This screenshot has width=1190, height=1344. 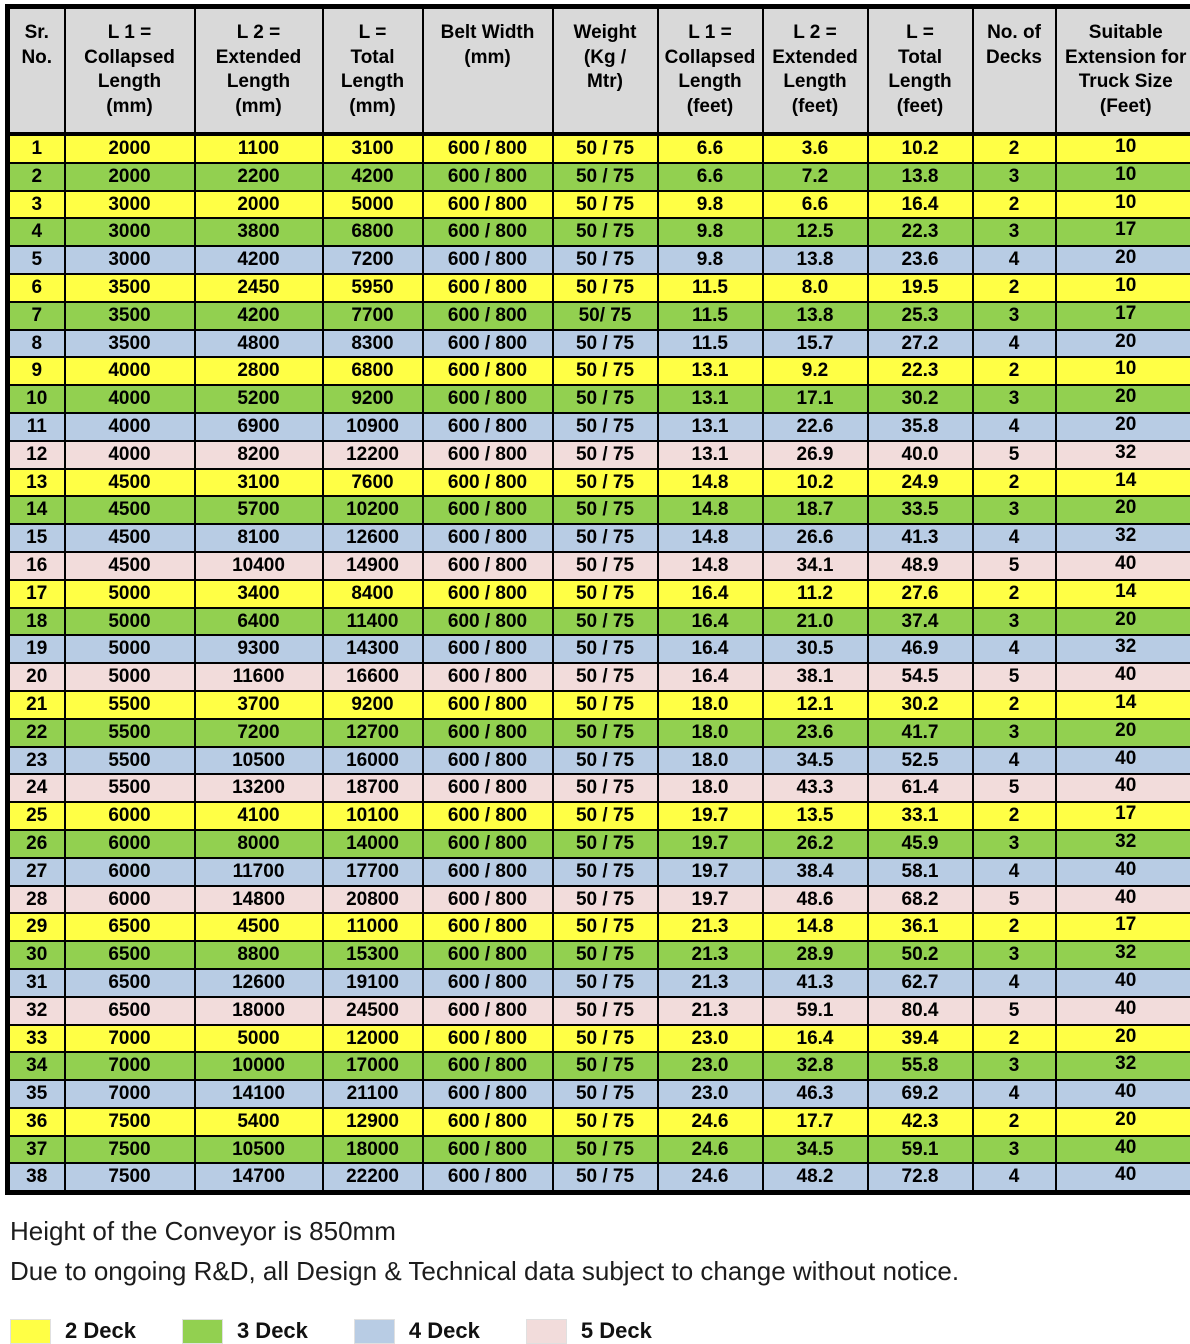 I want to click on table-cell: 9.8, so click(x=710, y=232).